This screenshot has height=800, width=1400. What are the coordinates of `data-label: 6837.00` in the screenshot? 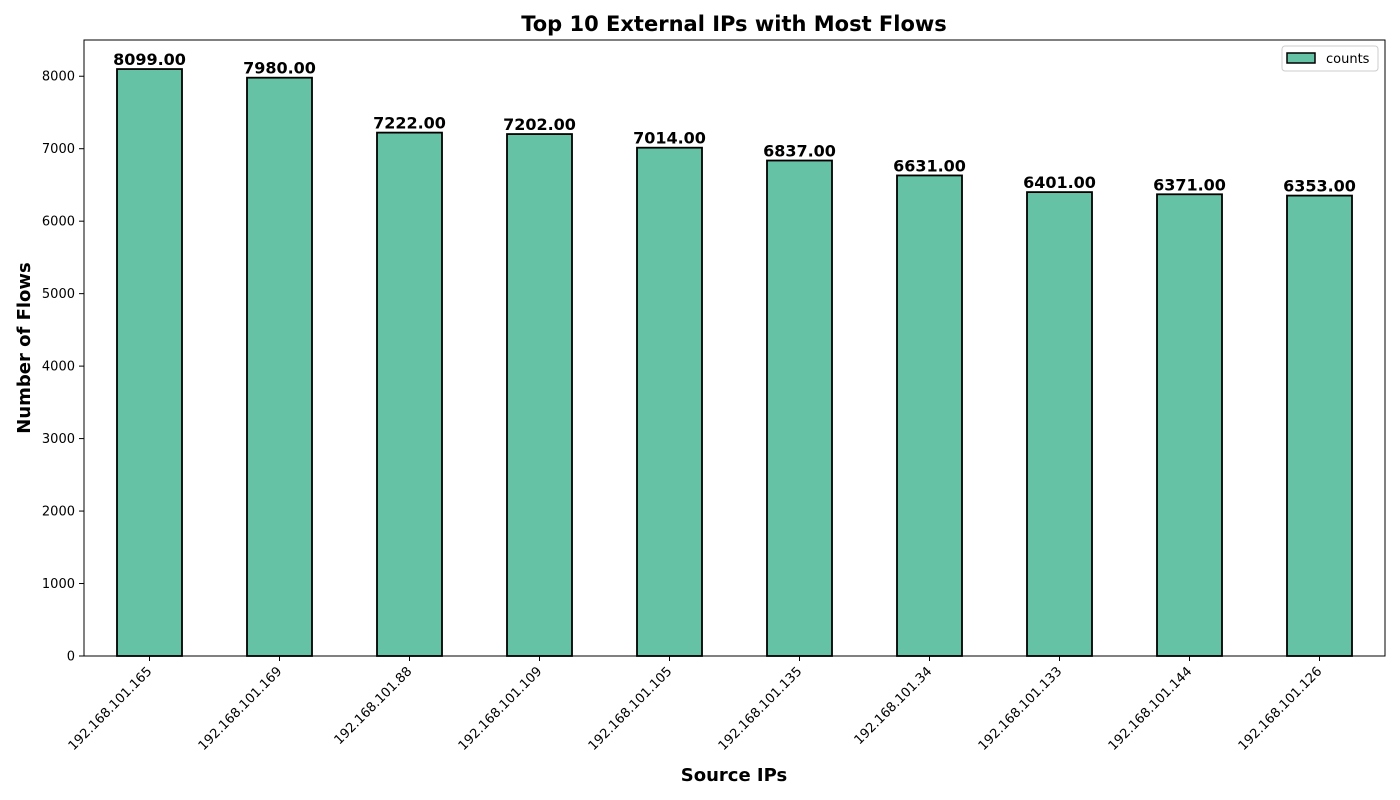 It's located at (799, 151).